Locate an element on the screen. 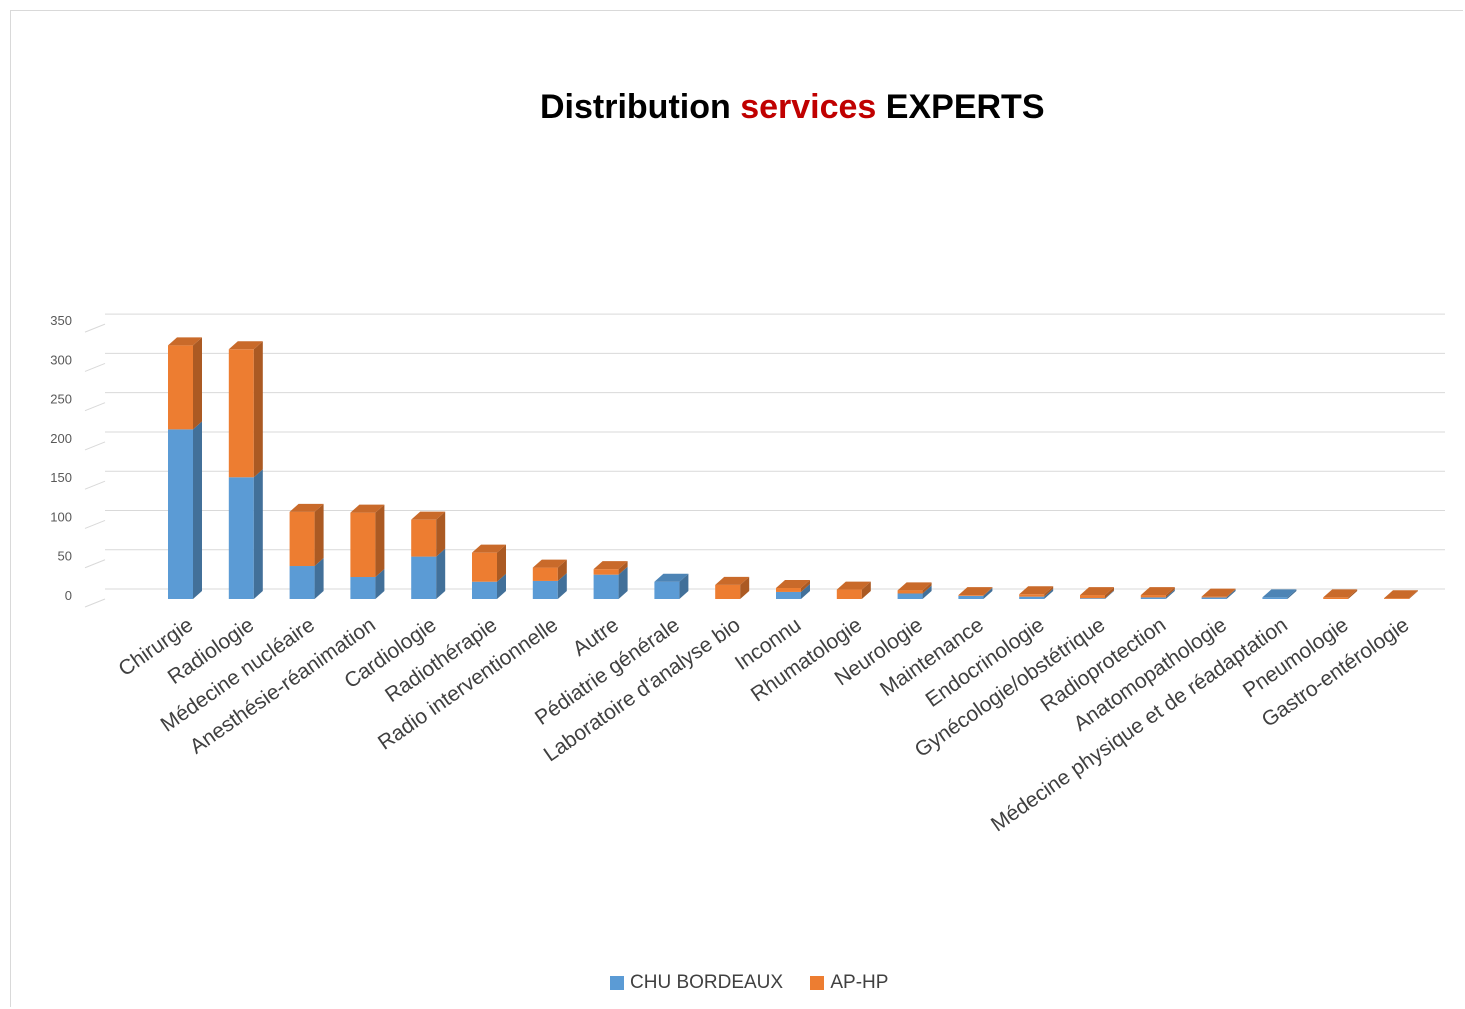 The width and height of the screenshot is (1465, 1009). y-tick-label: 200 is located at coordinates (61, 438).